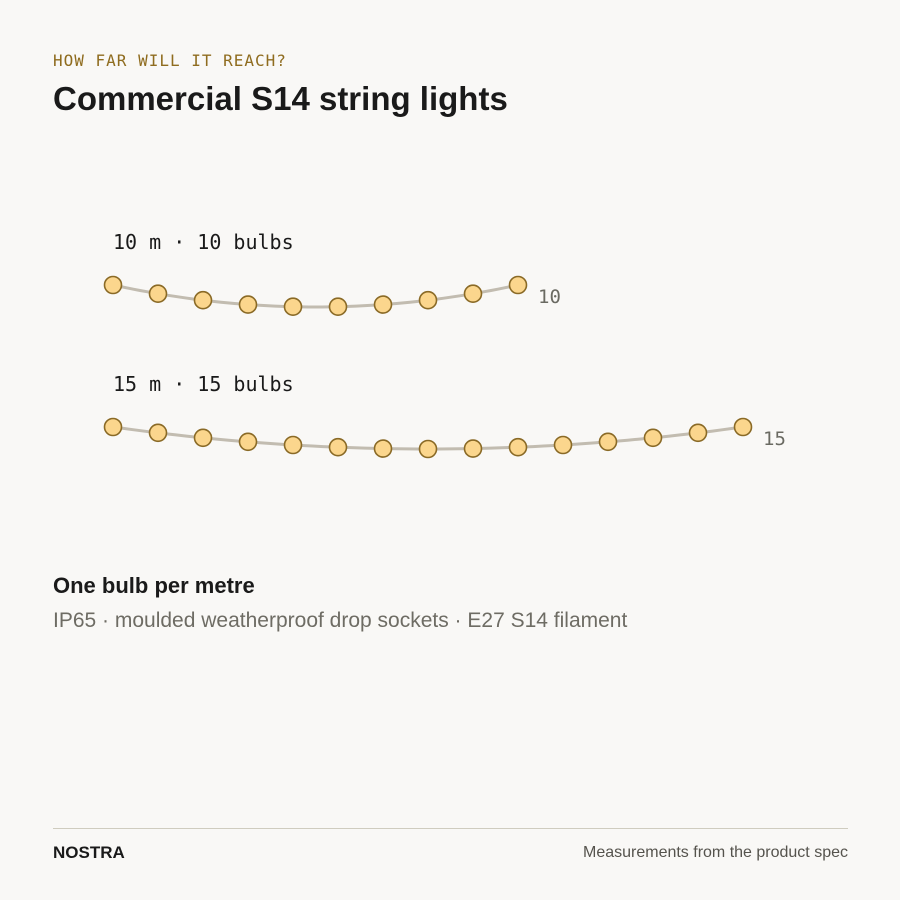  Describe the element at coordinates (549, 297) in the screenshot. I see `bulb-count-label: 10` at that location.